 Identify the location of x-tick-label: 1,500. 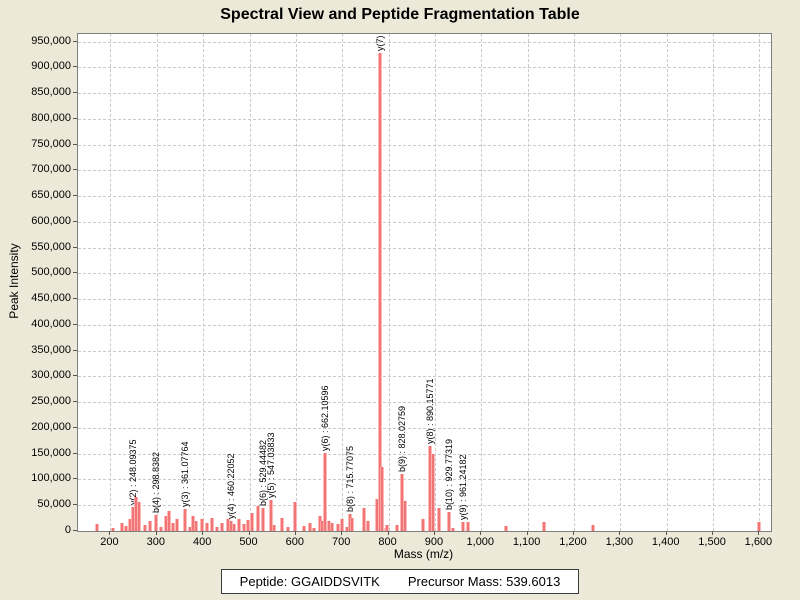
(712, 542).